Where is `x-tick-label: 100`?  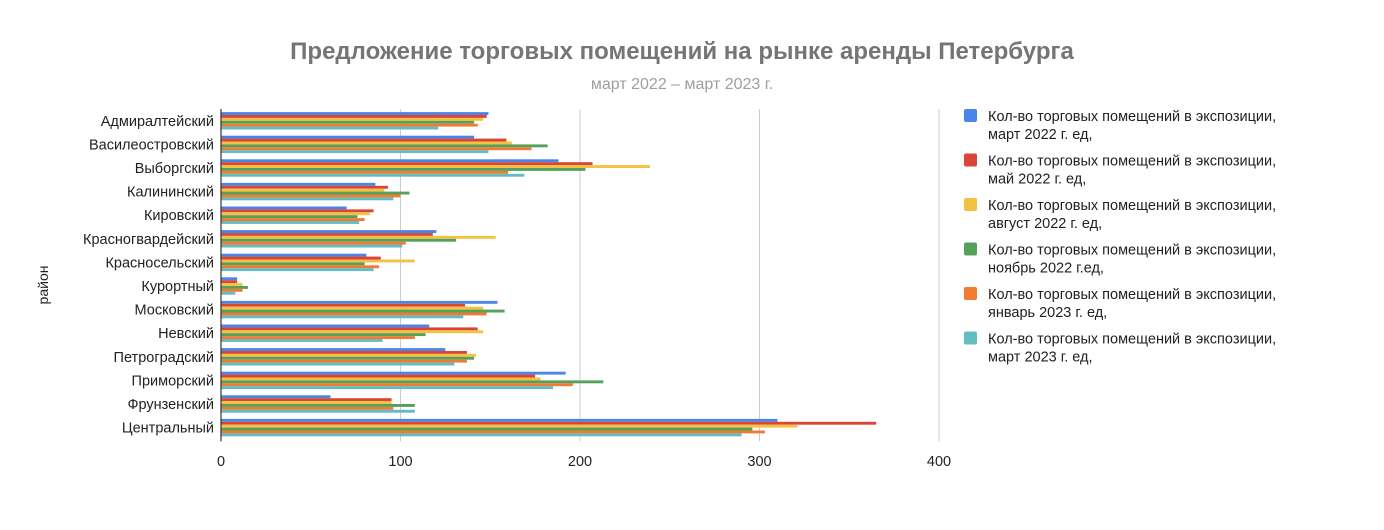 x-tick-label: 100 is located at coordinates (400, 462).